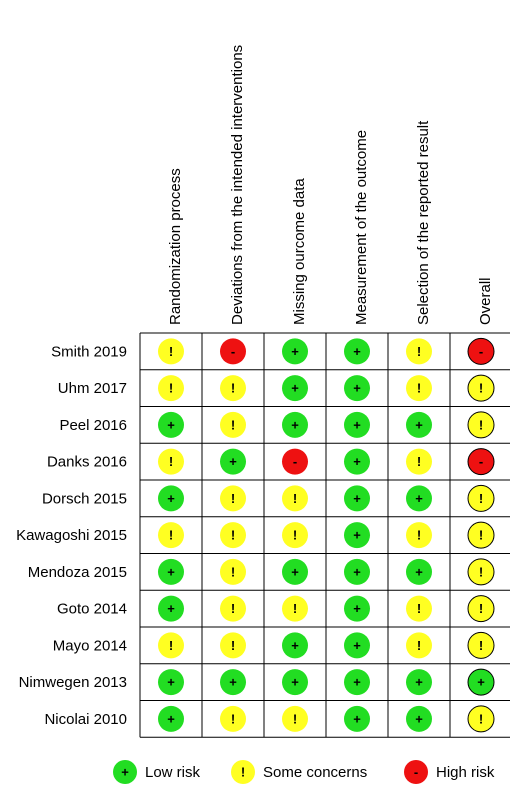  Describe the element at coordinates (243, 772) in the screenshot. I see `legend-symbol: !` at that location.